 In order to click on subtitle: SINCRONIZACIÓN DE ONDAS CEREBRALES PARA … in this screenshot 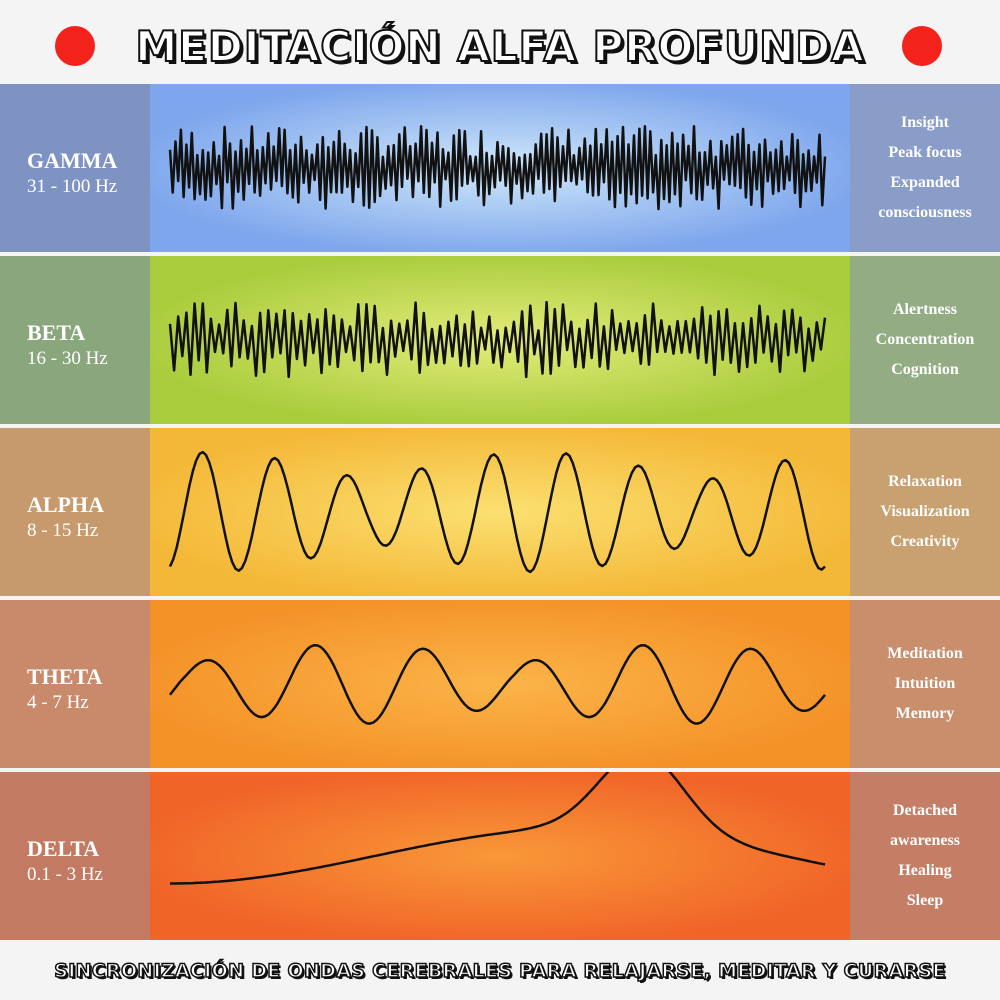, I will do `click(499, 971)`.